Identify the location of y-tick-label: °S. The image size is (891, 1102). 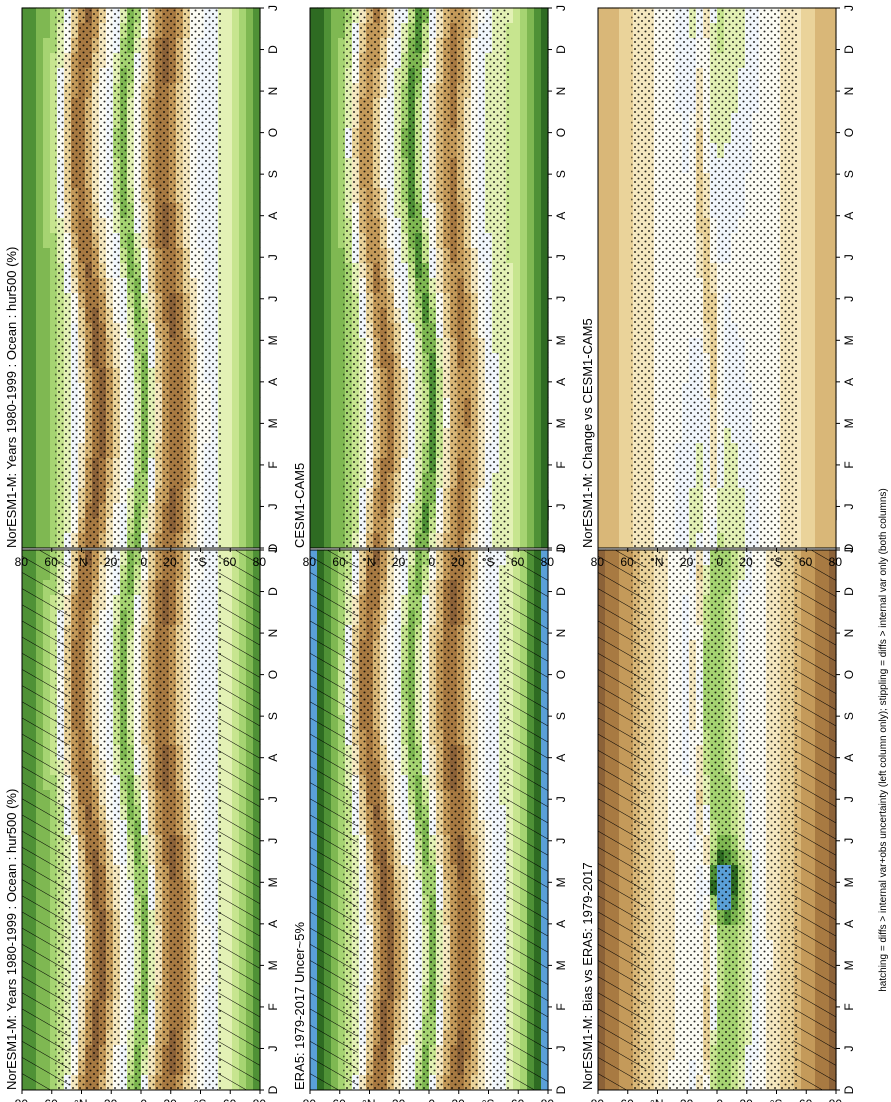
(488, 1099).